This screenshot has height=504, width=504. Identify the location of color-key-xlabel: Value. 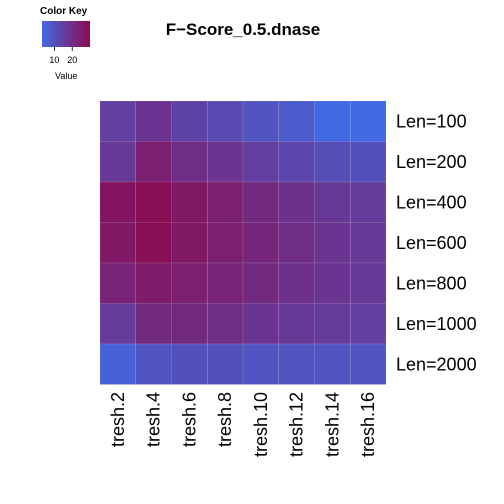
(66, 76).